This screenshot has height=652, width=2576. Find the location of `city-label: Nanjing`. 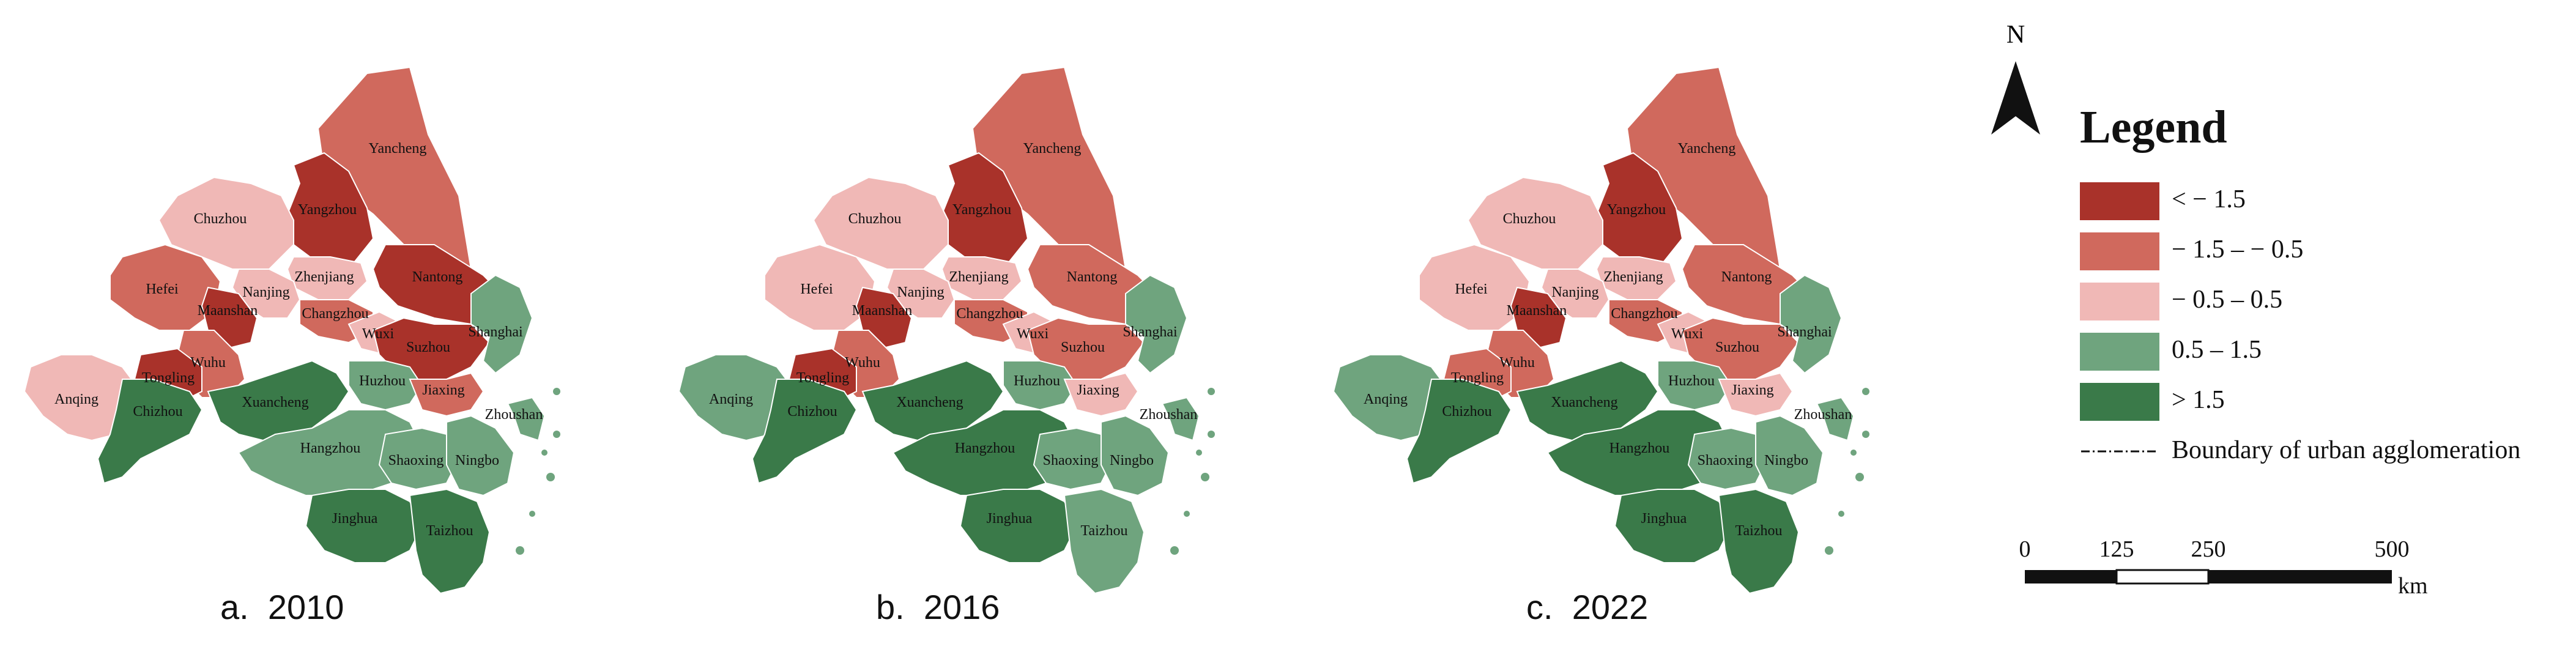

city-label: Nanjing is located at coordinates (1574, 292).